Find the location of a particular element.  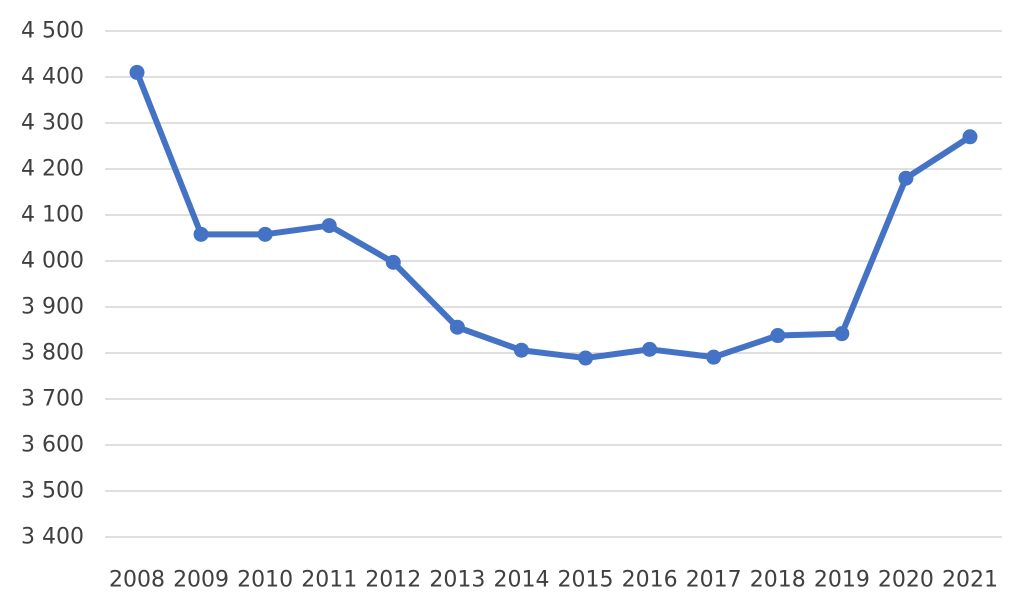

x-tick-label: 2017 is located at coordinates (714, 580).